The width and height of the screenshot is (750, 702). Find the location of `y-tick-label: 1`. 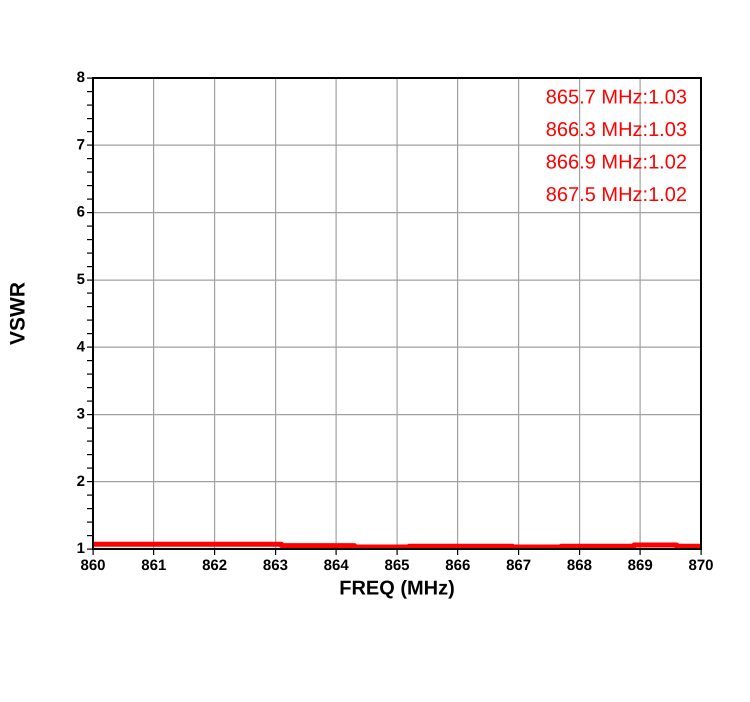

y-tick-label: 1 is located at coordinates (80, 549).